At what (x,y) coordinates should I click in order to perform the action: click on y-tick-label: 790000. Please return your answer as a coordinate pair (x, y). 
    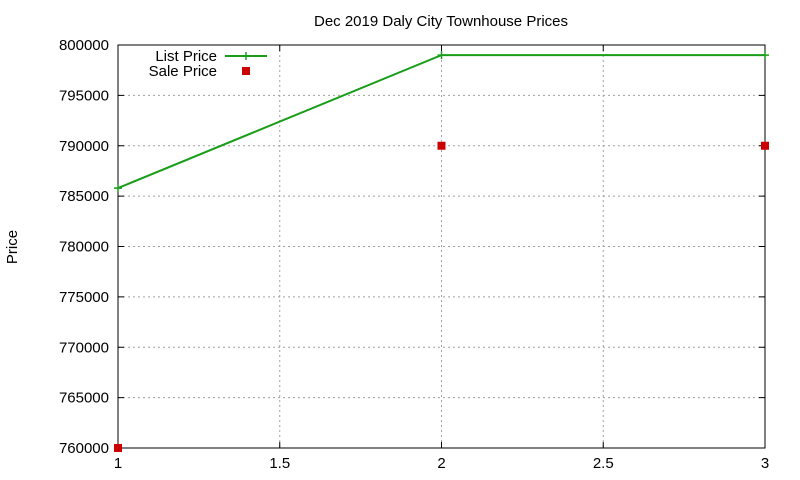
    Looking at the image, I should click on (84, 146).